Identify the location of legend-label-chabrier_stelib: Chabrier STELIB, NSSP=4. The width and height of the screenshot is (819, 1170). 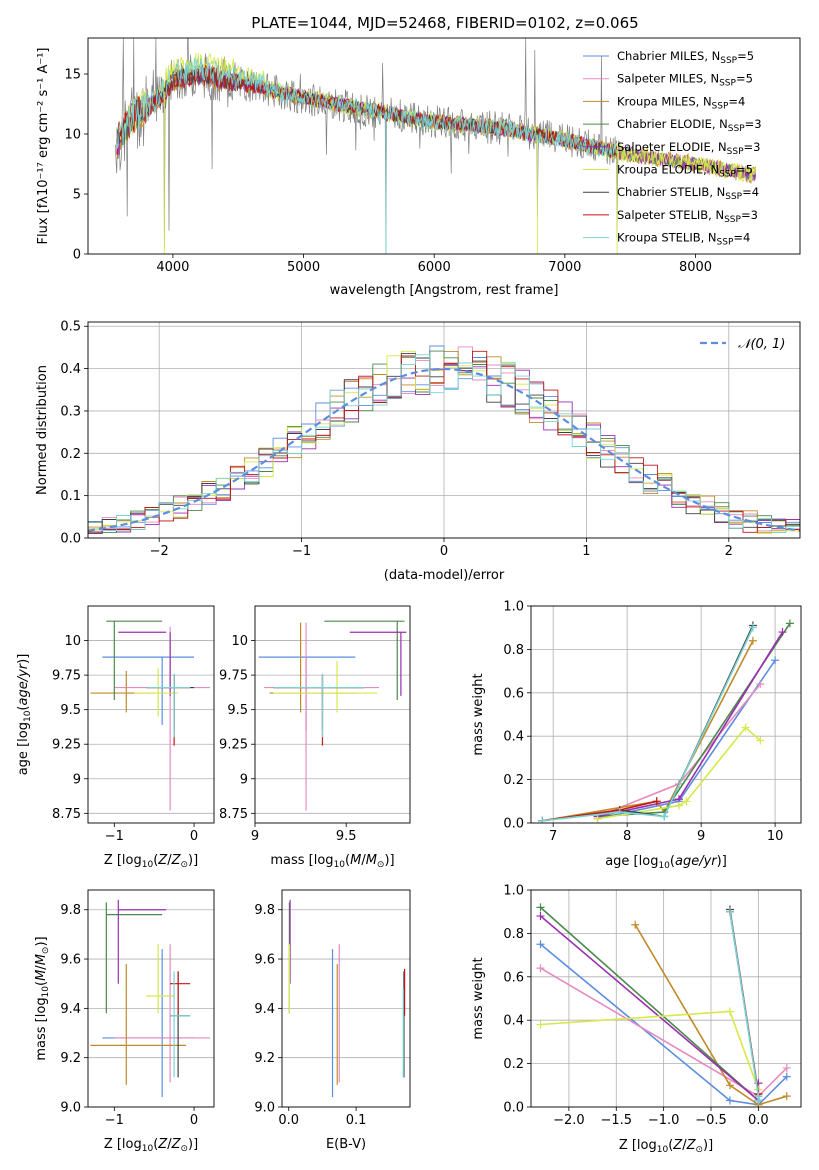
(688, 193).